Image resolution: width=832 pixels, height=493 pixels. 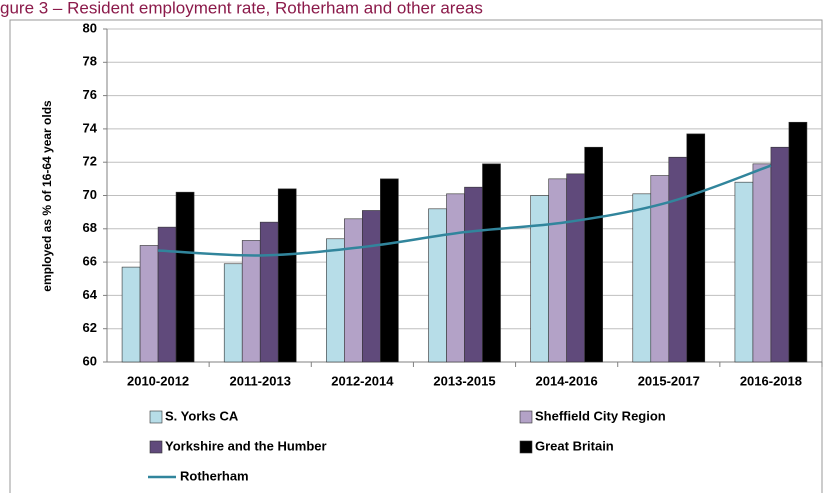 I want to click on x-tick-label: 2010-2012, so click(x=158, y=380).